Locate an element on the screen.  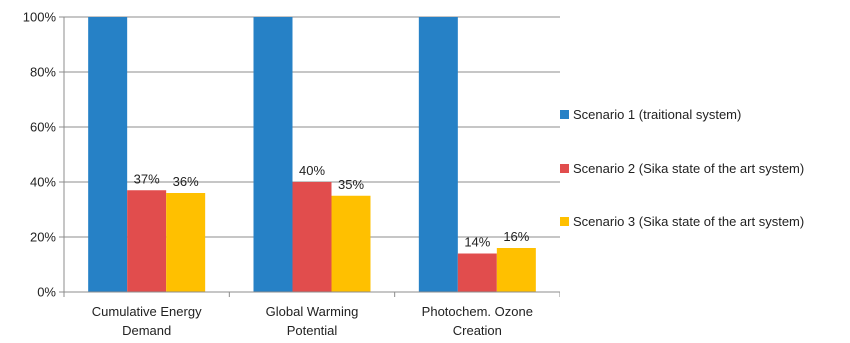
bar-data-label: 16% is located at coordinates (516, 236).